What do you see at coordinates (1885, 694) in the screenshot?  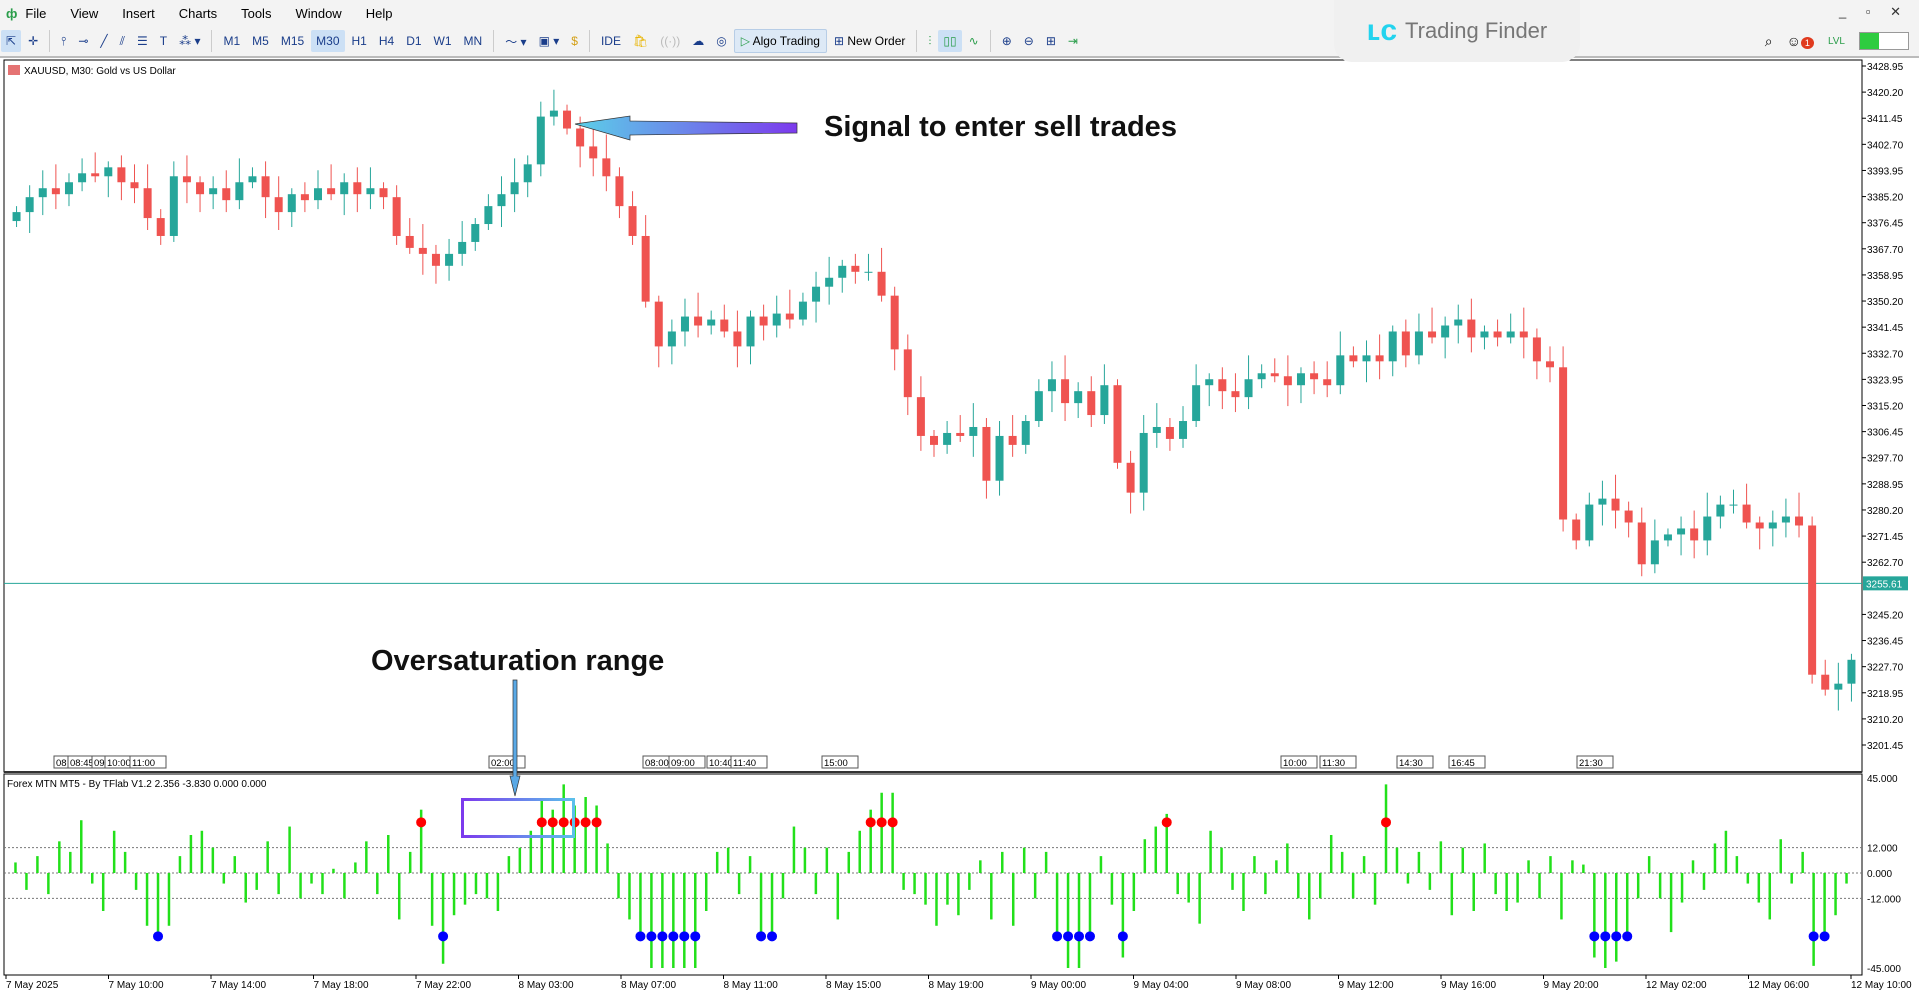 I see `price-label: 3218.95` at bounding box center [1885, 694].